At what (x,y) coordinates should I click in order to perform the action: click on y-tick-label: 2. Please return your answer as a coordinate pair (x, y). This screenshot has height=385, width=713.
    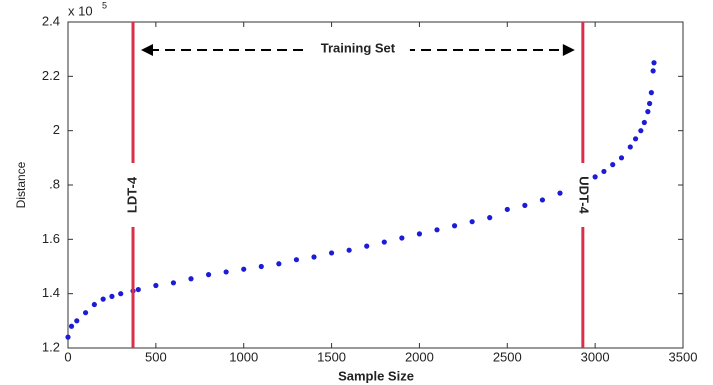
    Looking at the image, I should click on (56, 129).